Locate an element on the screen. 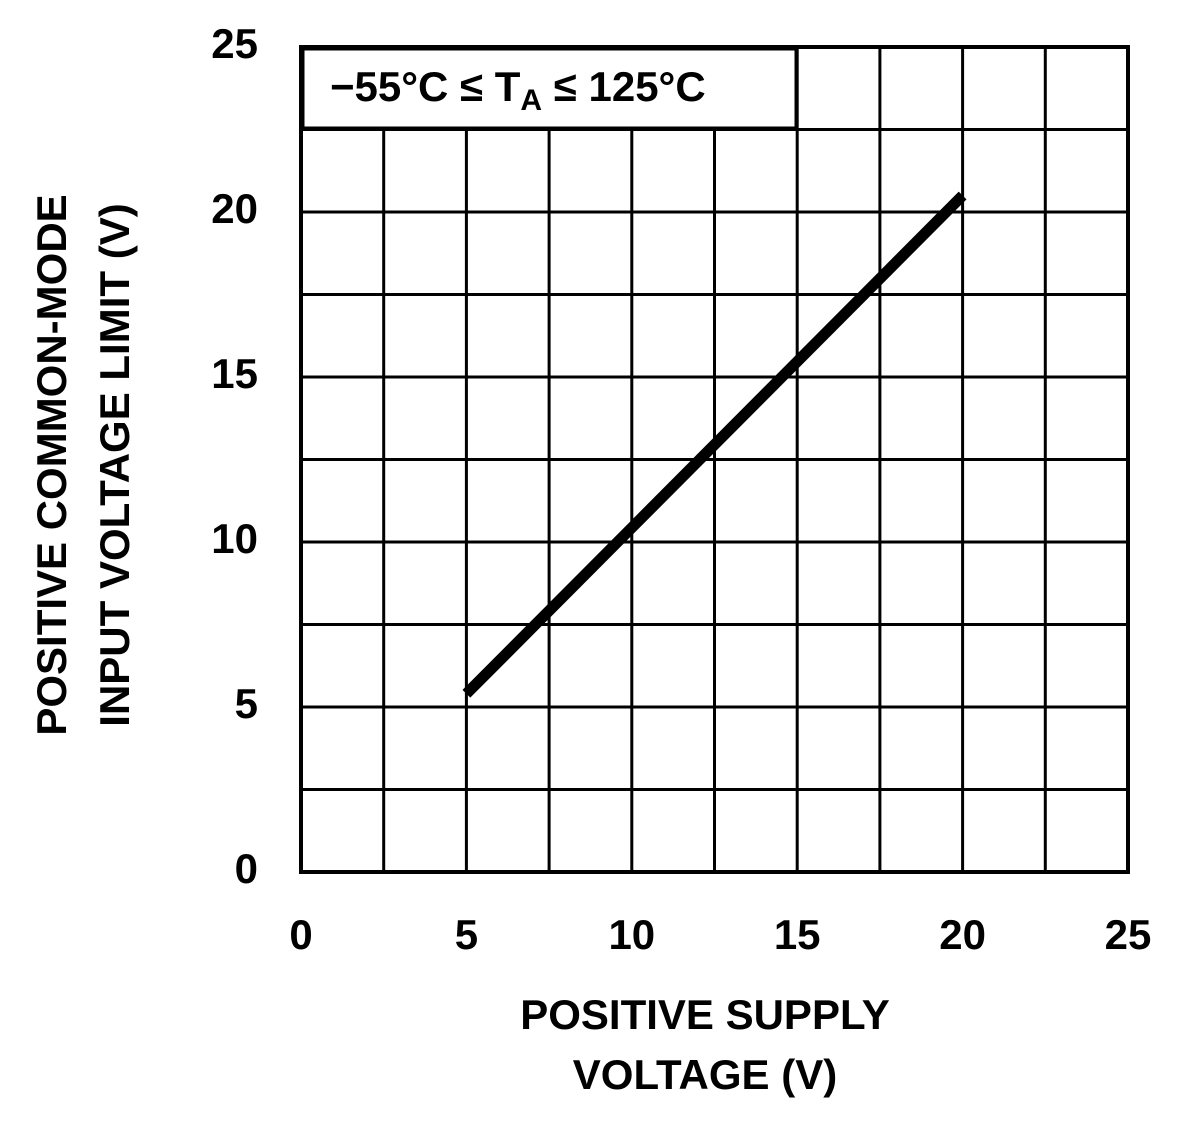 The height and width of the screenshot is (1132, 1191). annotation-part: ≤ 125°C is located at coordinates (624, 86).